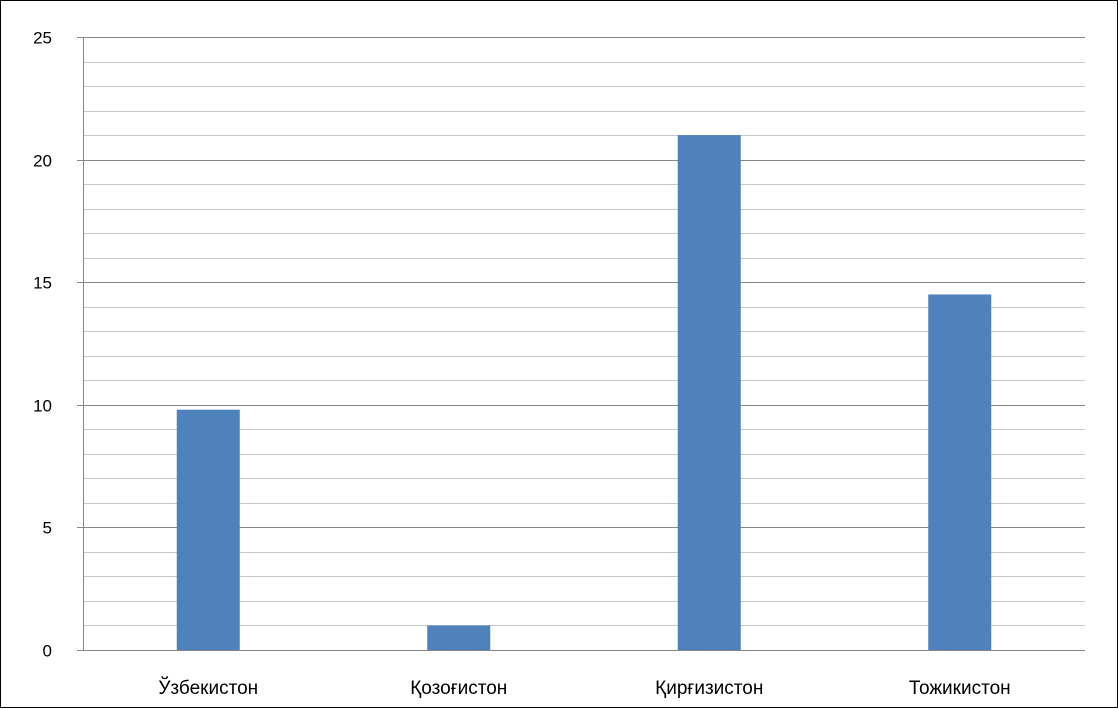 The height and width of the screenshot is (708, 1118). What do you see at coordinates (47, 528) in the screenshot?
I see `y-tick-label: 5` at bounding box center [47, 528].